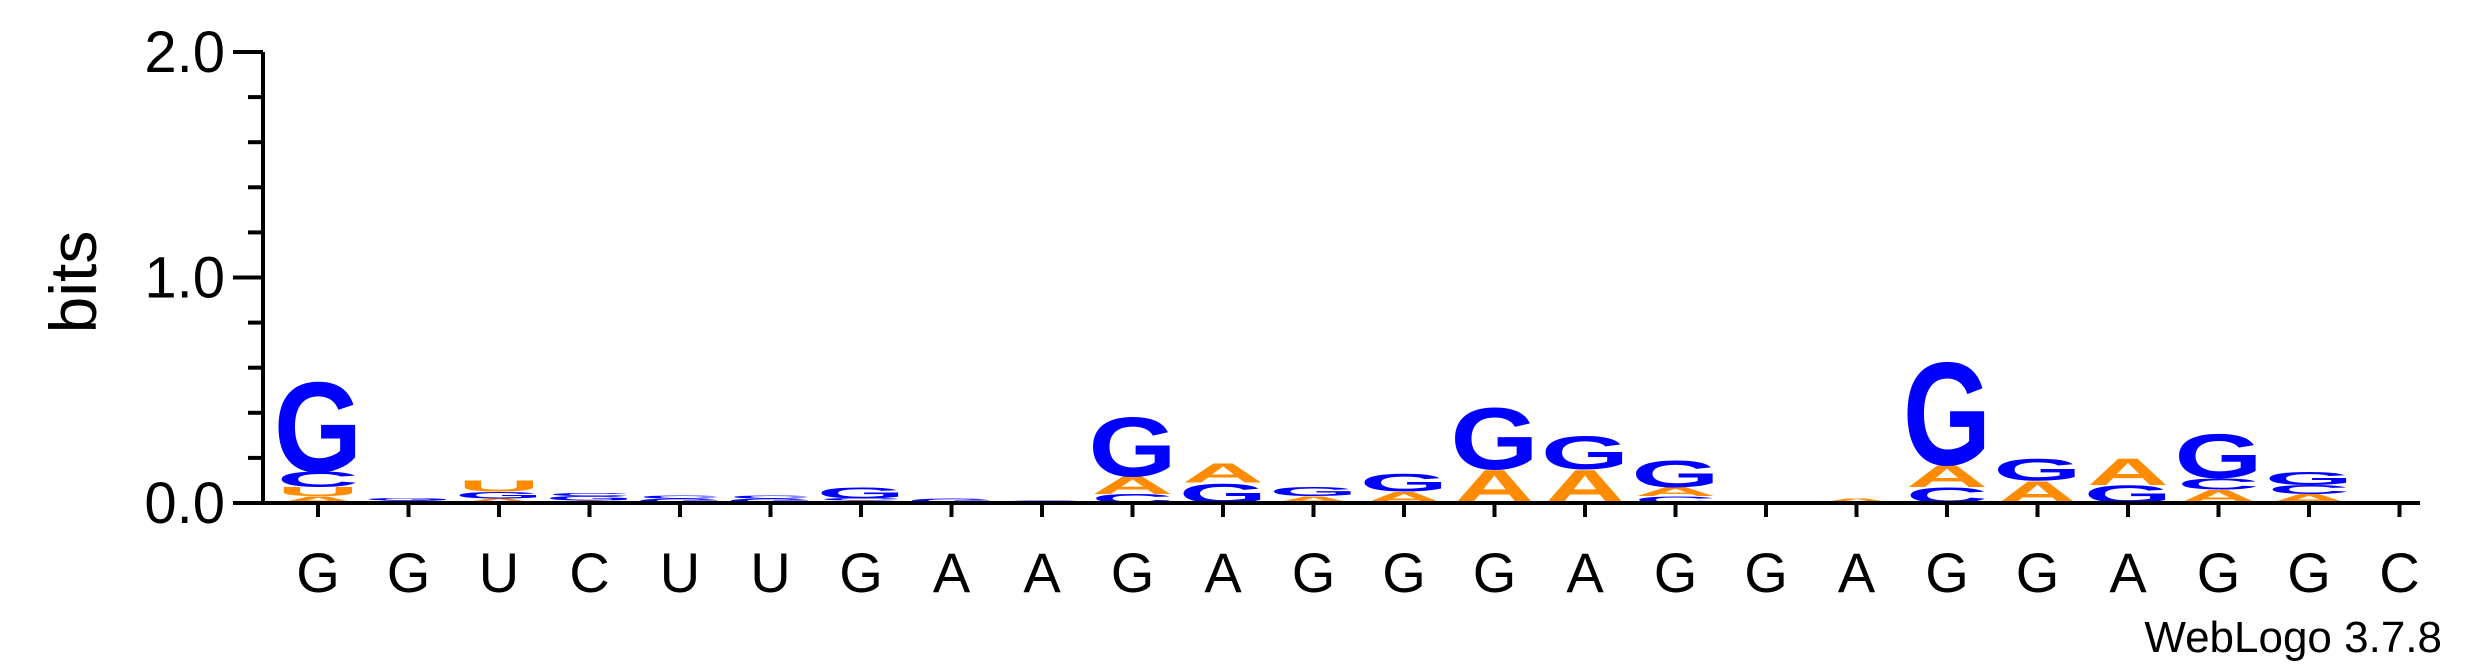 The image size is (2475, 667). What do you see at coordinates (184, 503) in the screenshot?
I see `y-tick-label: 0.0` at bounding box center [184, 503].